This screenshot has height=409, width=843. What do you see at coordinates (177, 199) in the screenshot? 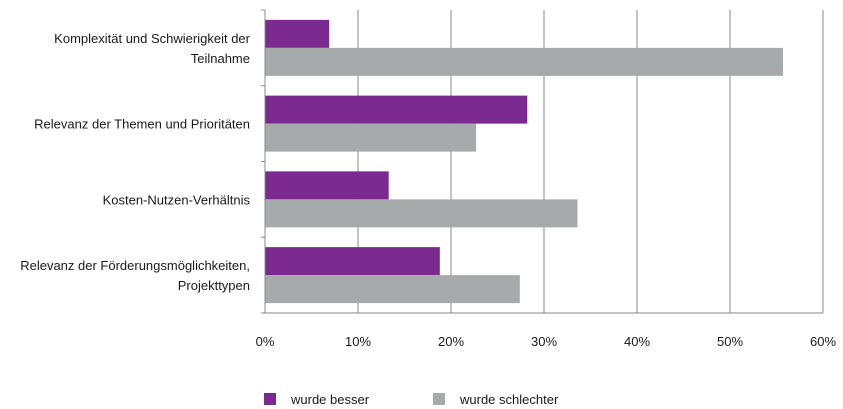
I see `category-label-3-line-1: Kosten-Nutzen-Verhältnis` at bounding box center [177, 199].